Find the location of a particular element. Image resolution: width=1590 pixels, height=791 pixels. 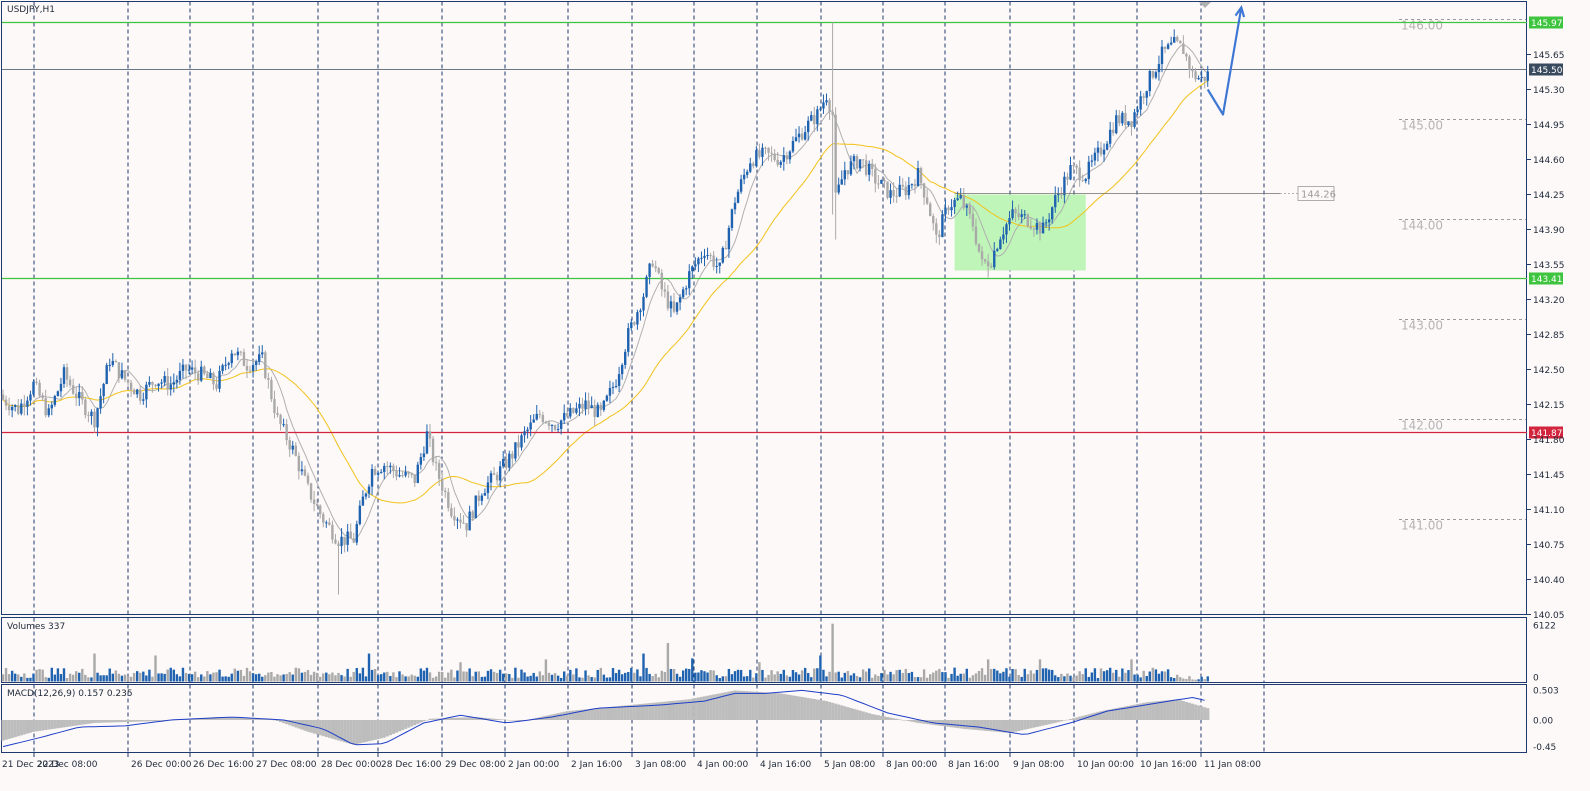

time-tick-label: 11 Jan 08:00 is located at coordinates (1232, 765).